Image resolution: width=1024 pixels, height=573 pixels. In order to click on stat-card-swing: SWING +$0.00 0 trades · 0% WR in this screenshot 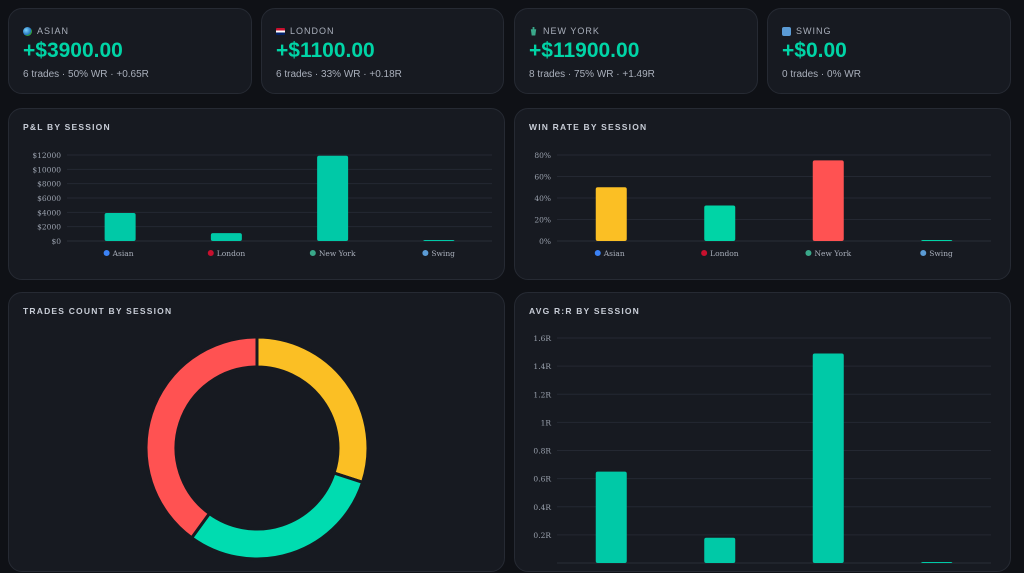, I will do `click(889, 51)`.